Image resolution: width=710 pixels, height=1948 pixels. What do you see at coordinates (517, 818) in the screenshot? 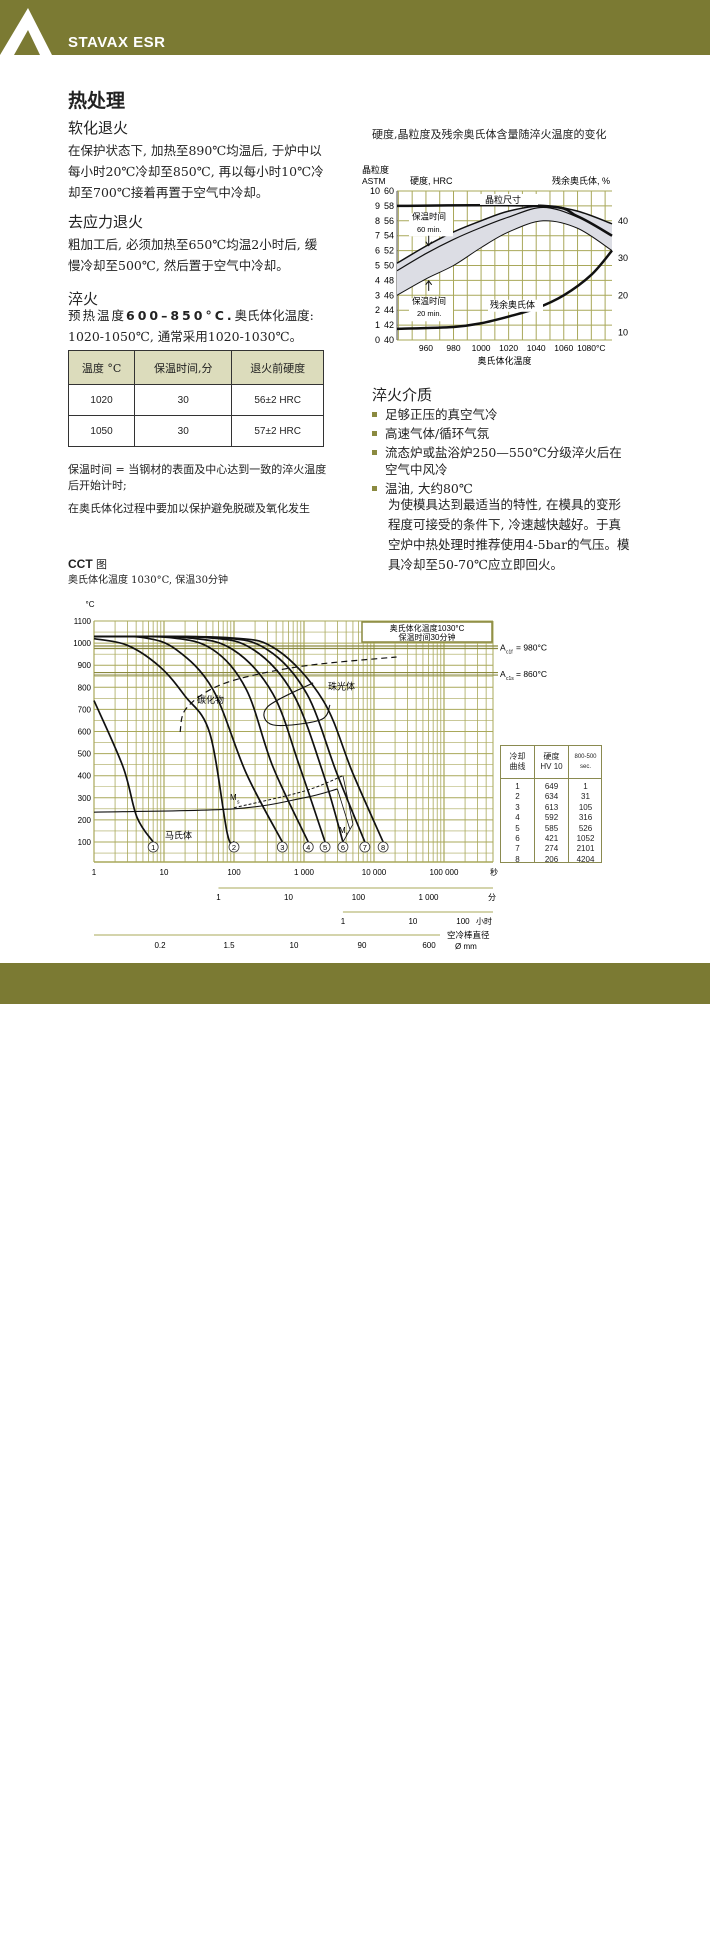
I see `table-cell: 4` at bounding box center [517, 818].